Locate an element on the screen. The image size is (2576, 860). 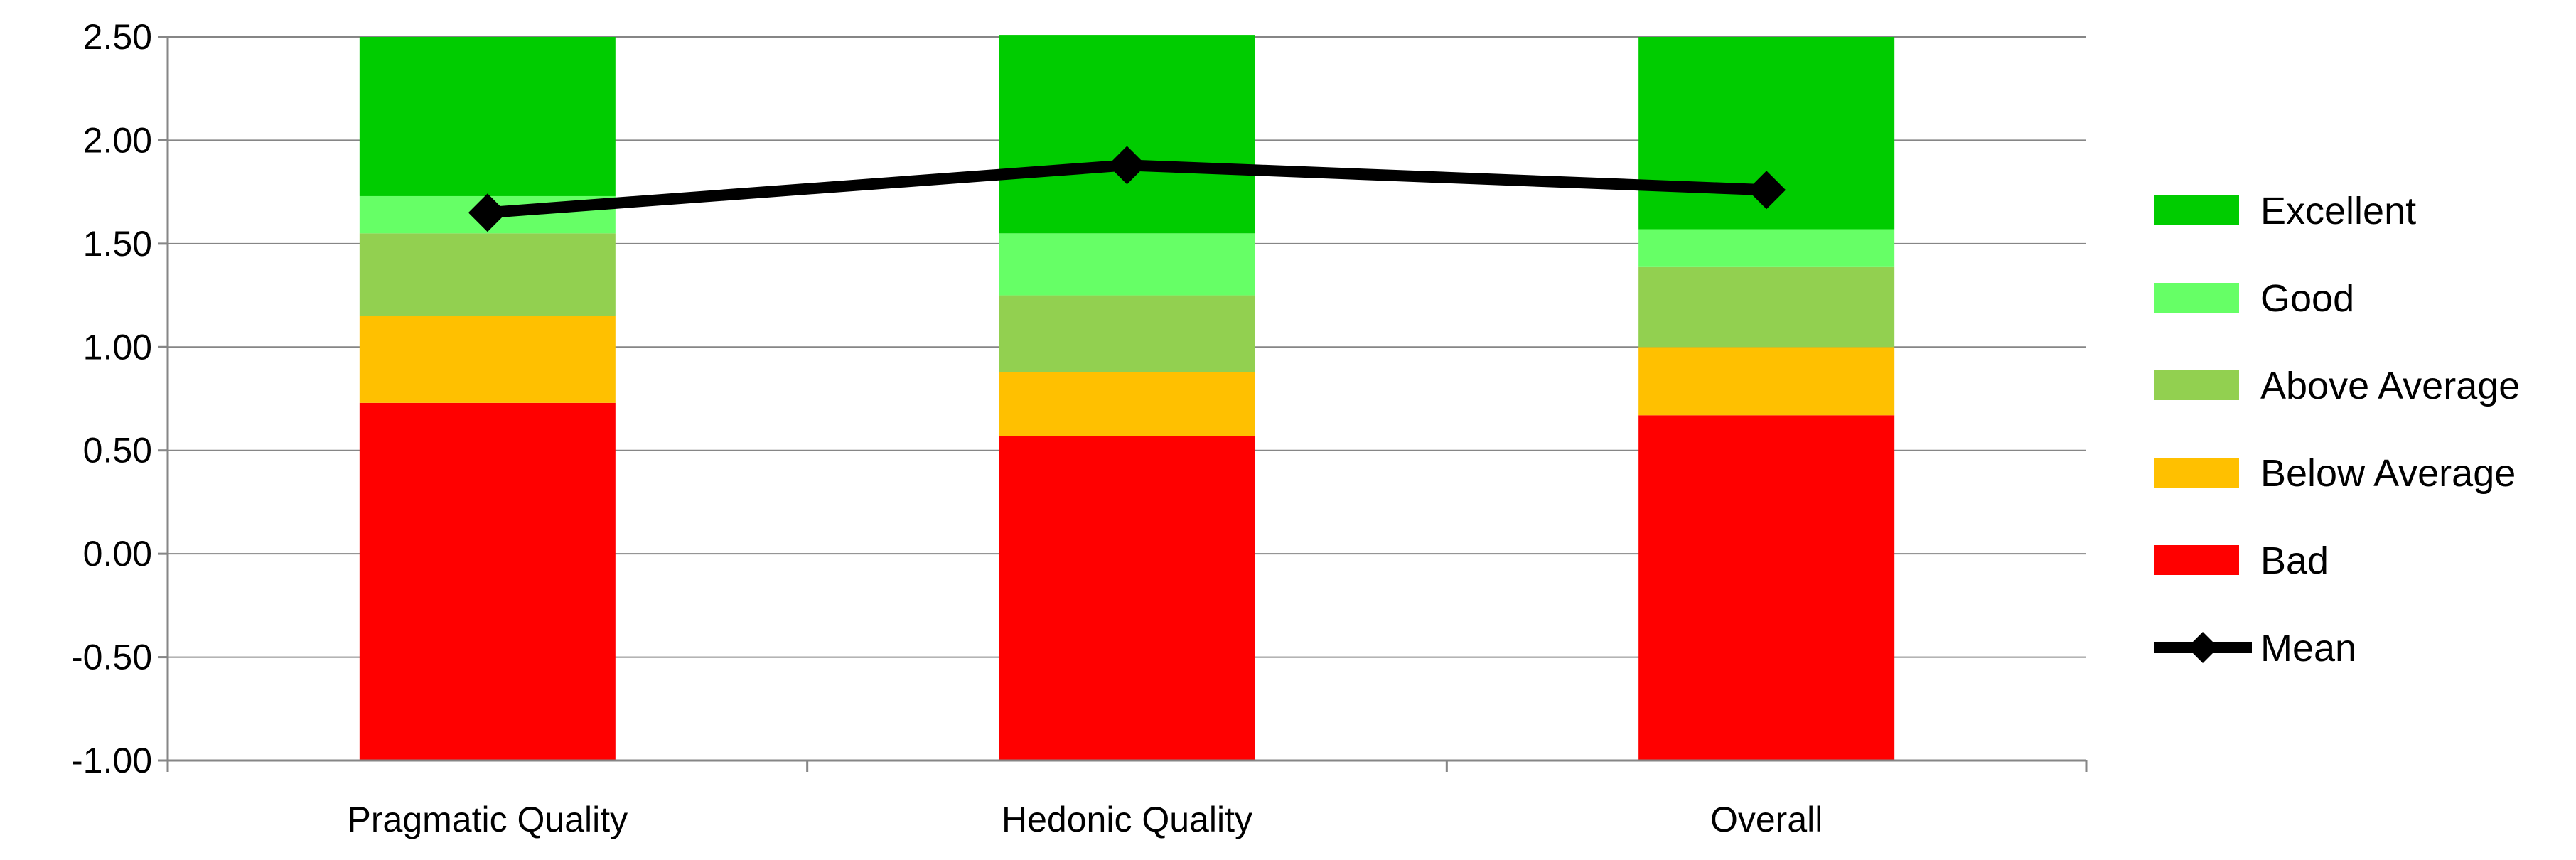
x-tick-label: Pragmatic Quality is located at coordinates (488, 819).